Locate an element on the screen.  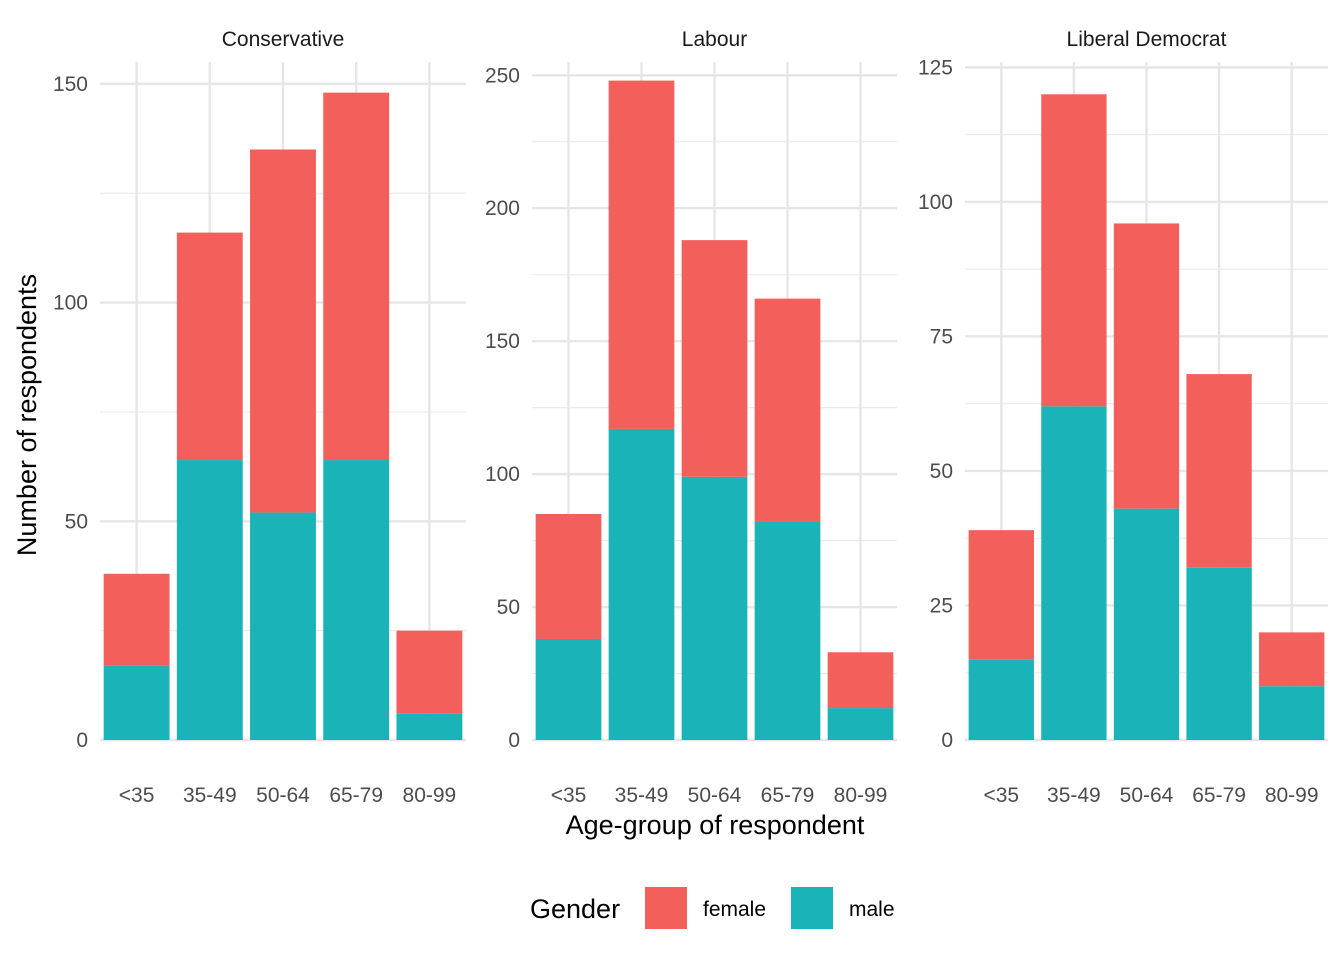
legend-swatch-male is located at coordinates (812, 908).